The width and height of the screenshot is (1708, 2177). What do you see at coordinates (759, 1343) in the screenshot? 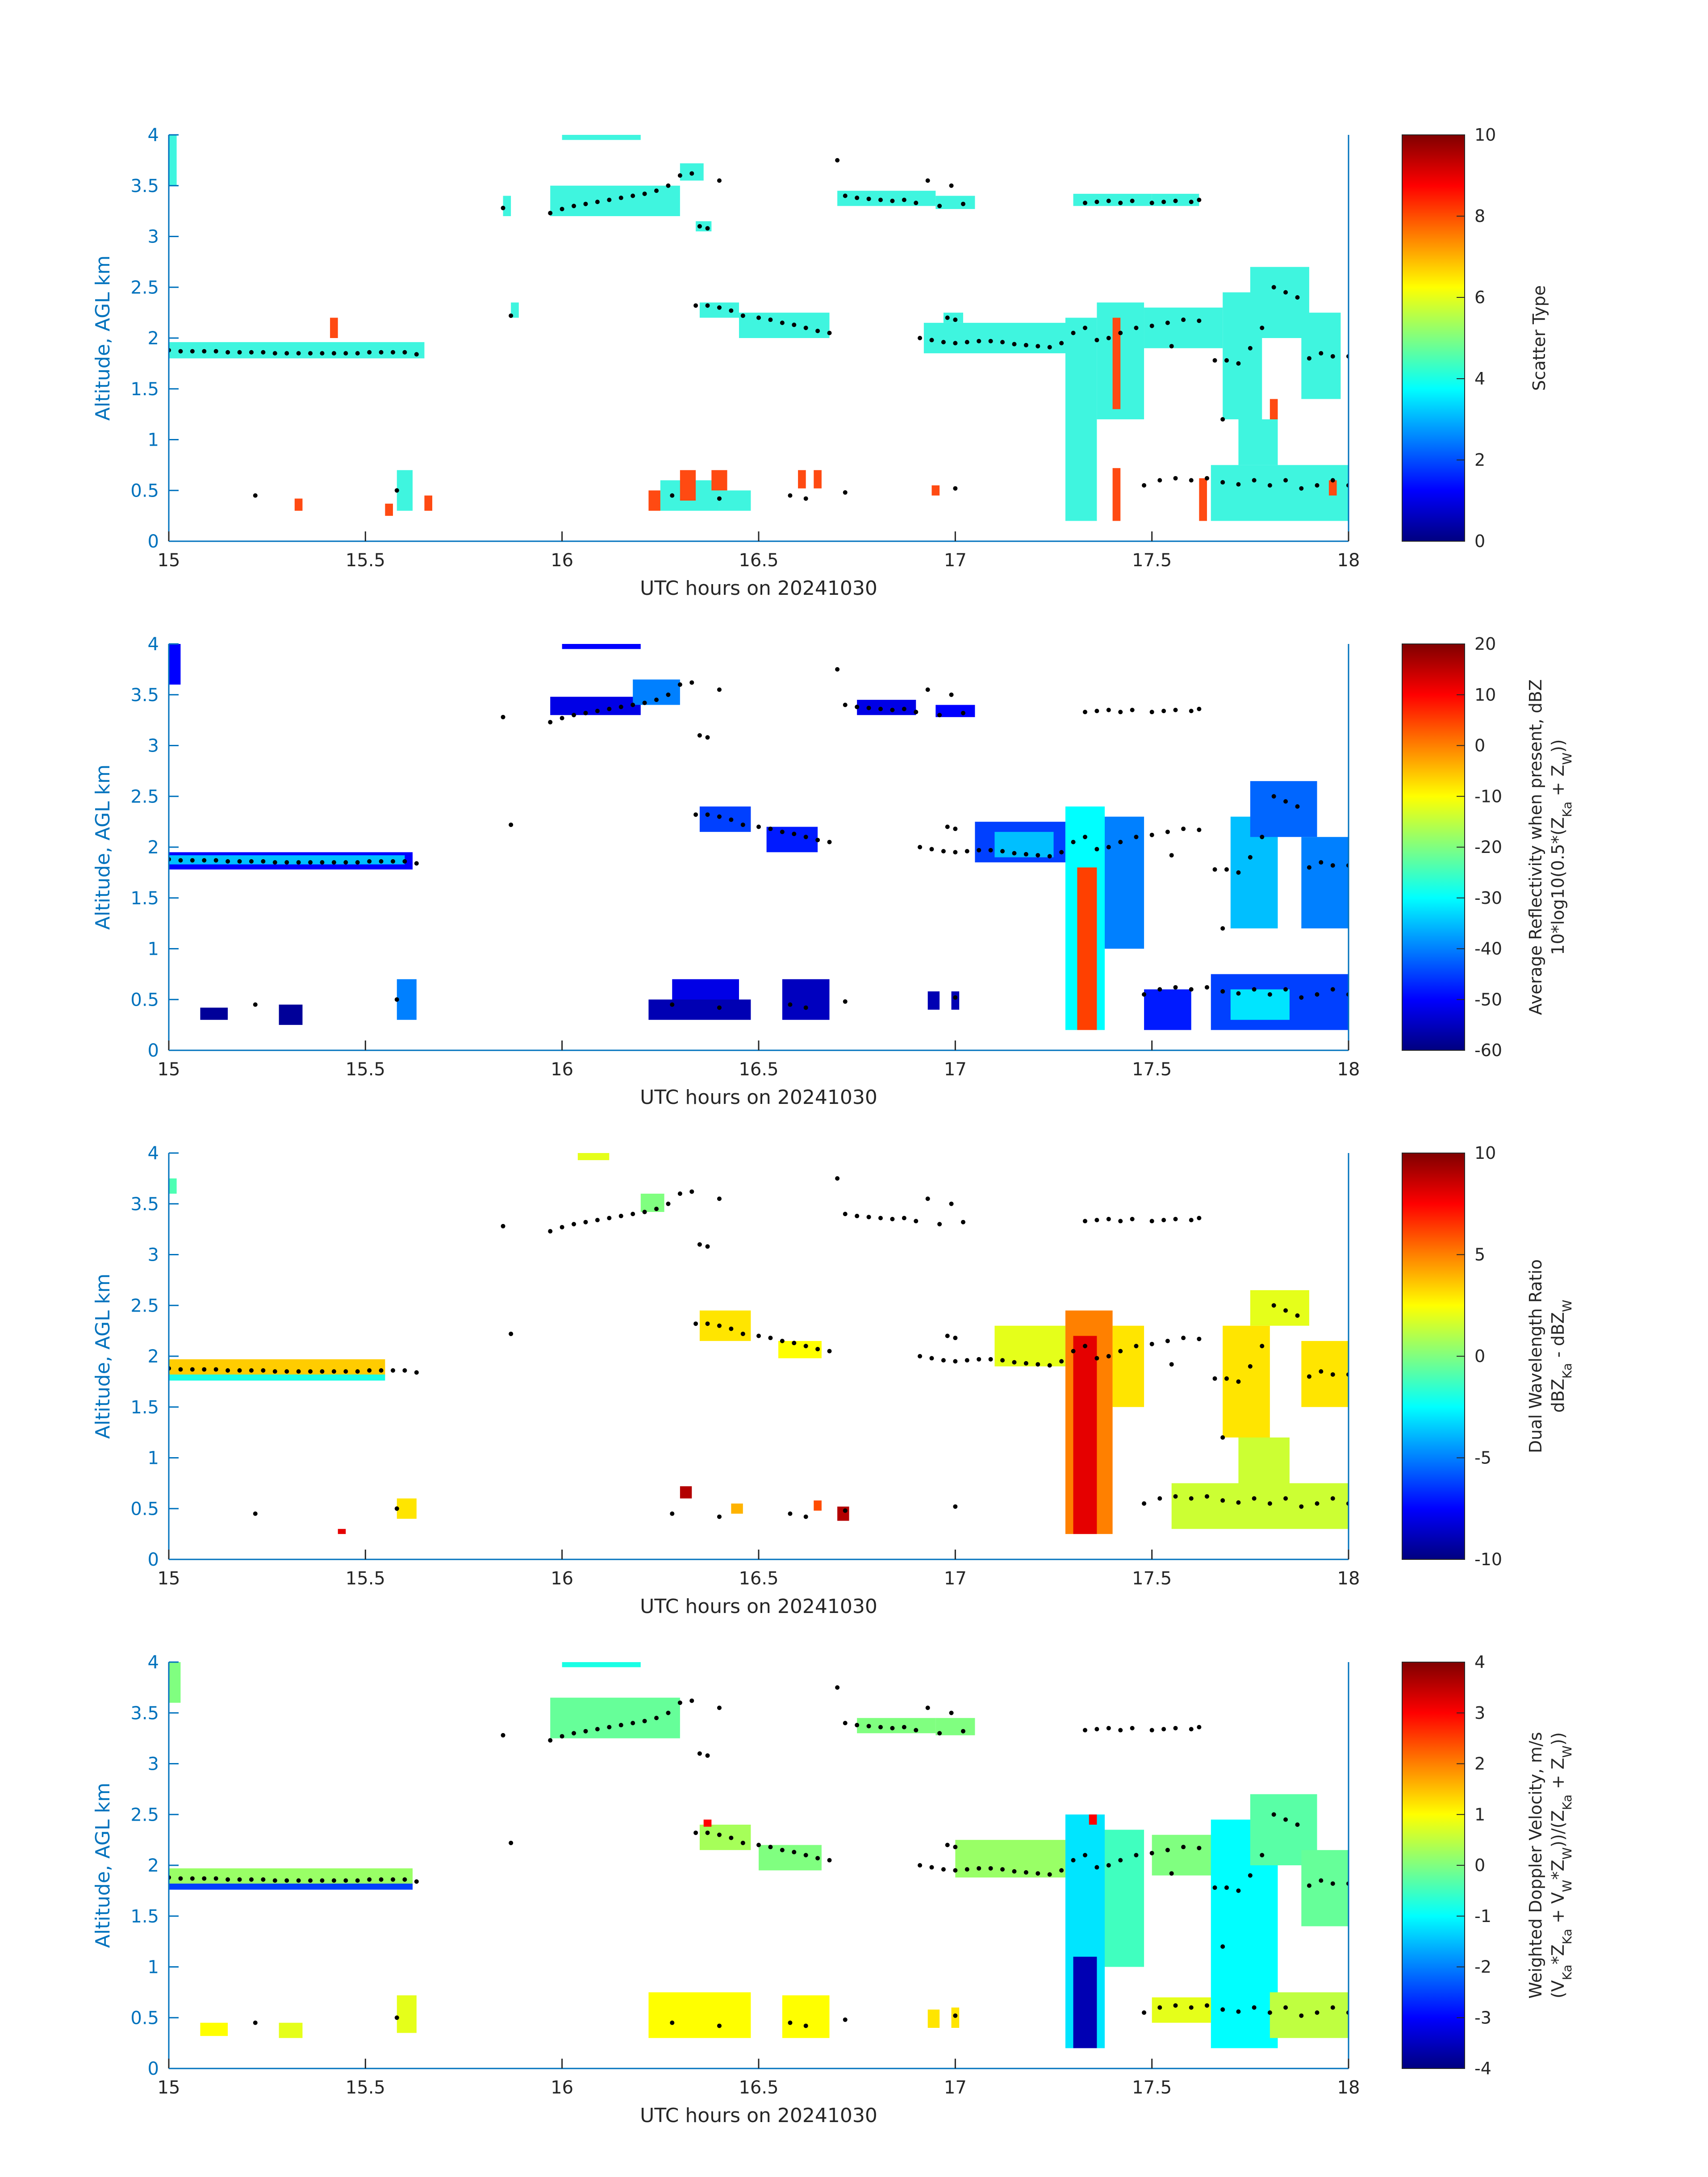
I see `heatmap-cells` at bounding box center [759, 1343].